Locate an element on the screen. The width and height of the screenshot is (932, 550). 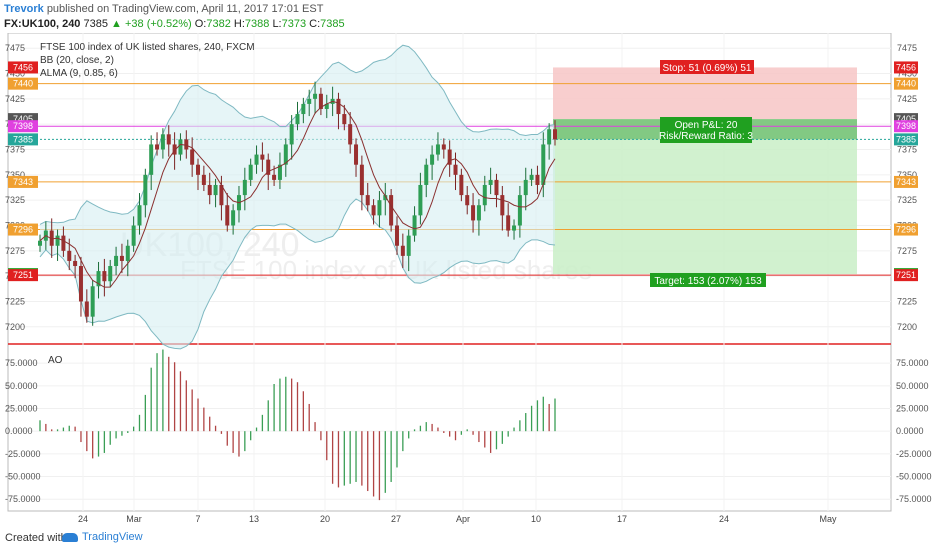
author-link: Trevork is located at coordinates (24, 9).